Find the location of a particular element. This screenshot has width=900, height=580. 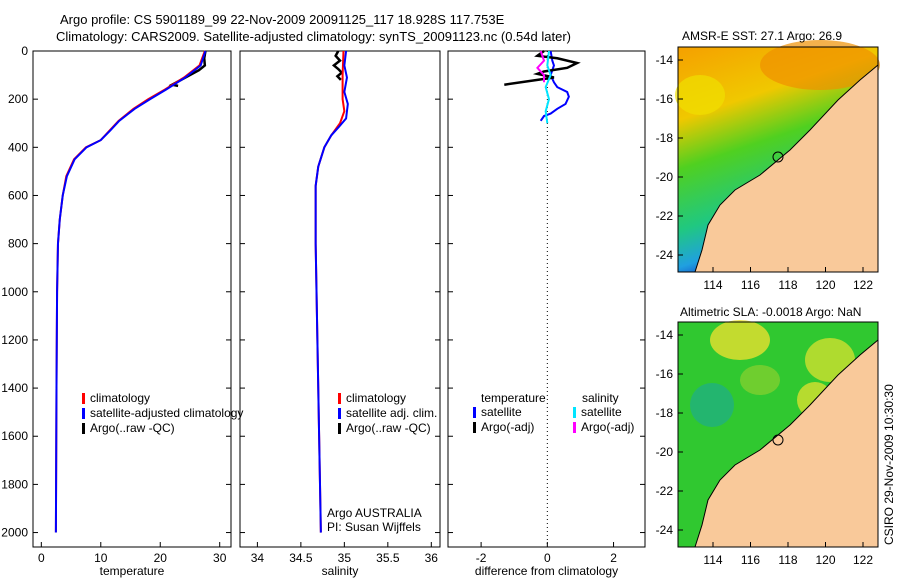

y-tick-label: 400 is located at coordinates (18, 147).